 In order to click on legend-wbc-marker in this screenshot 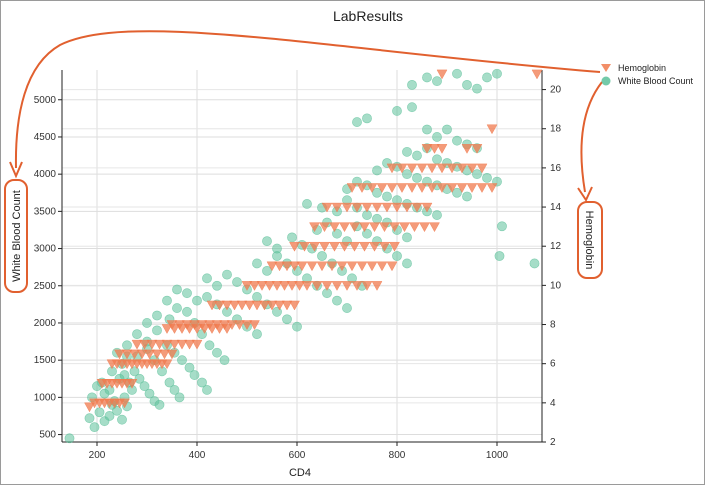, I will do `click(606, 81)`.